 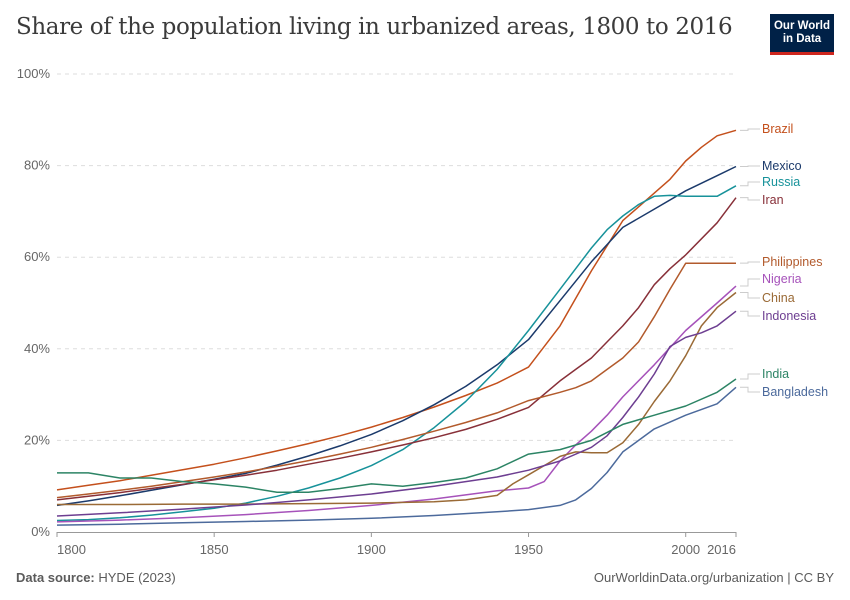 I want to click on data-source-value: HYDE (2023), so click(x=137, y=577).